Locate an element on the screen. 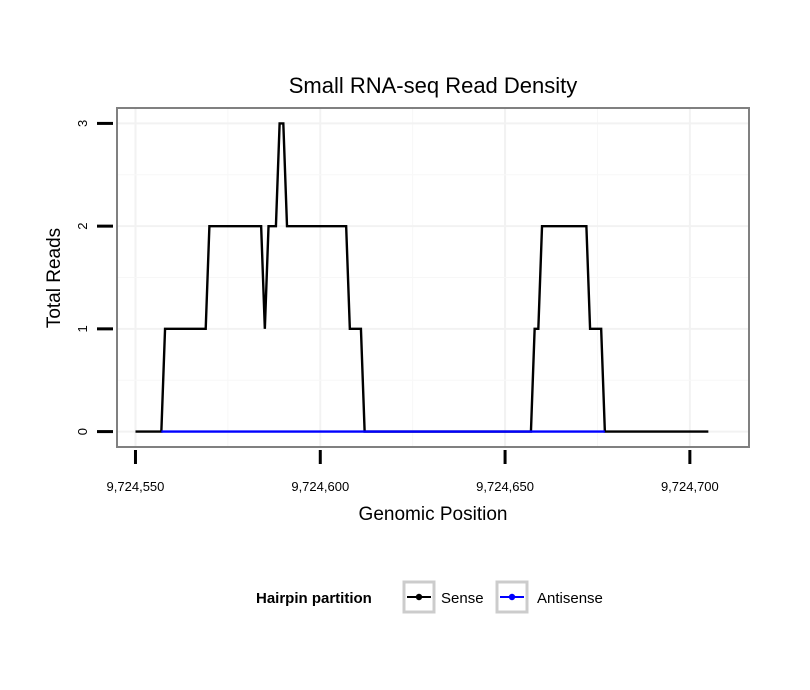  x-tick-label-3: 9,724,700 is located at coordinates (690, 486).